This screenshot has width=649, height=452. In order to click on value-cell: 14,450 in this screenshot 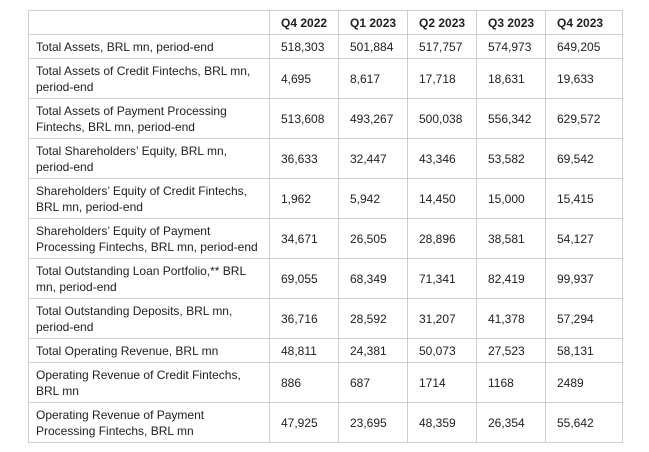, I will do `click(442, 198)`.